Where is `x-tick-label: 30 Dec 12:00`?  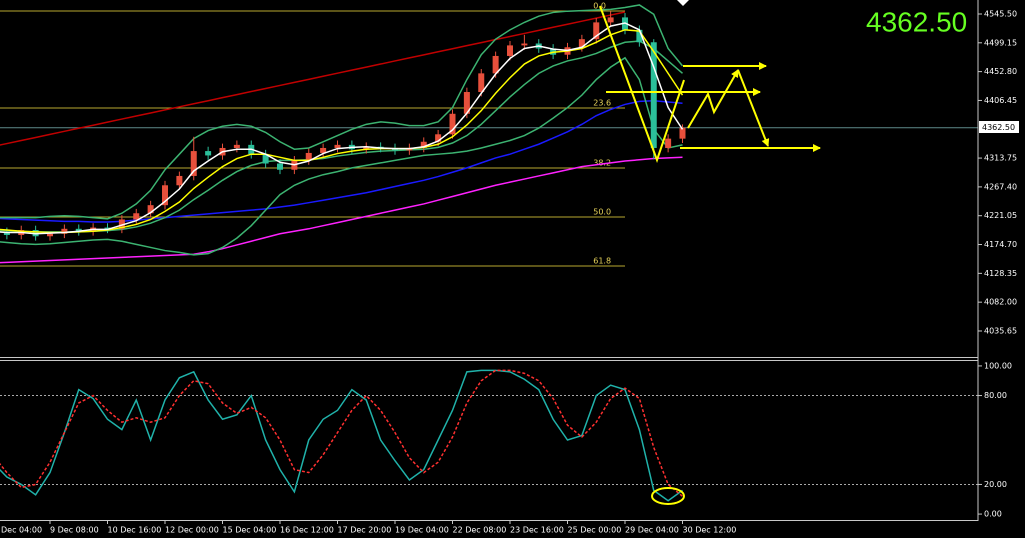
x-tick-label: 30 Dec 12:00 is located at coordinates (710, 530).